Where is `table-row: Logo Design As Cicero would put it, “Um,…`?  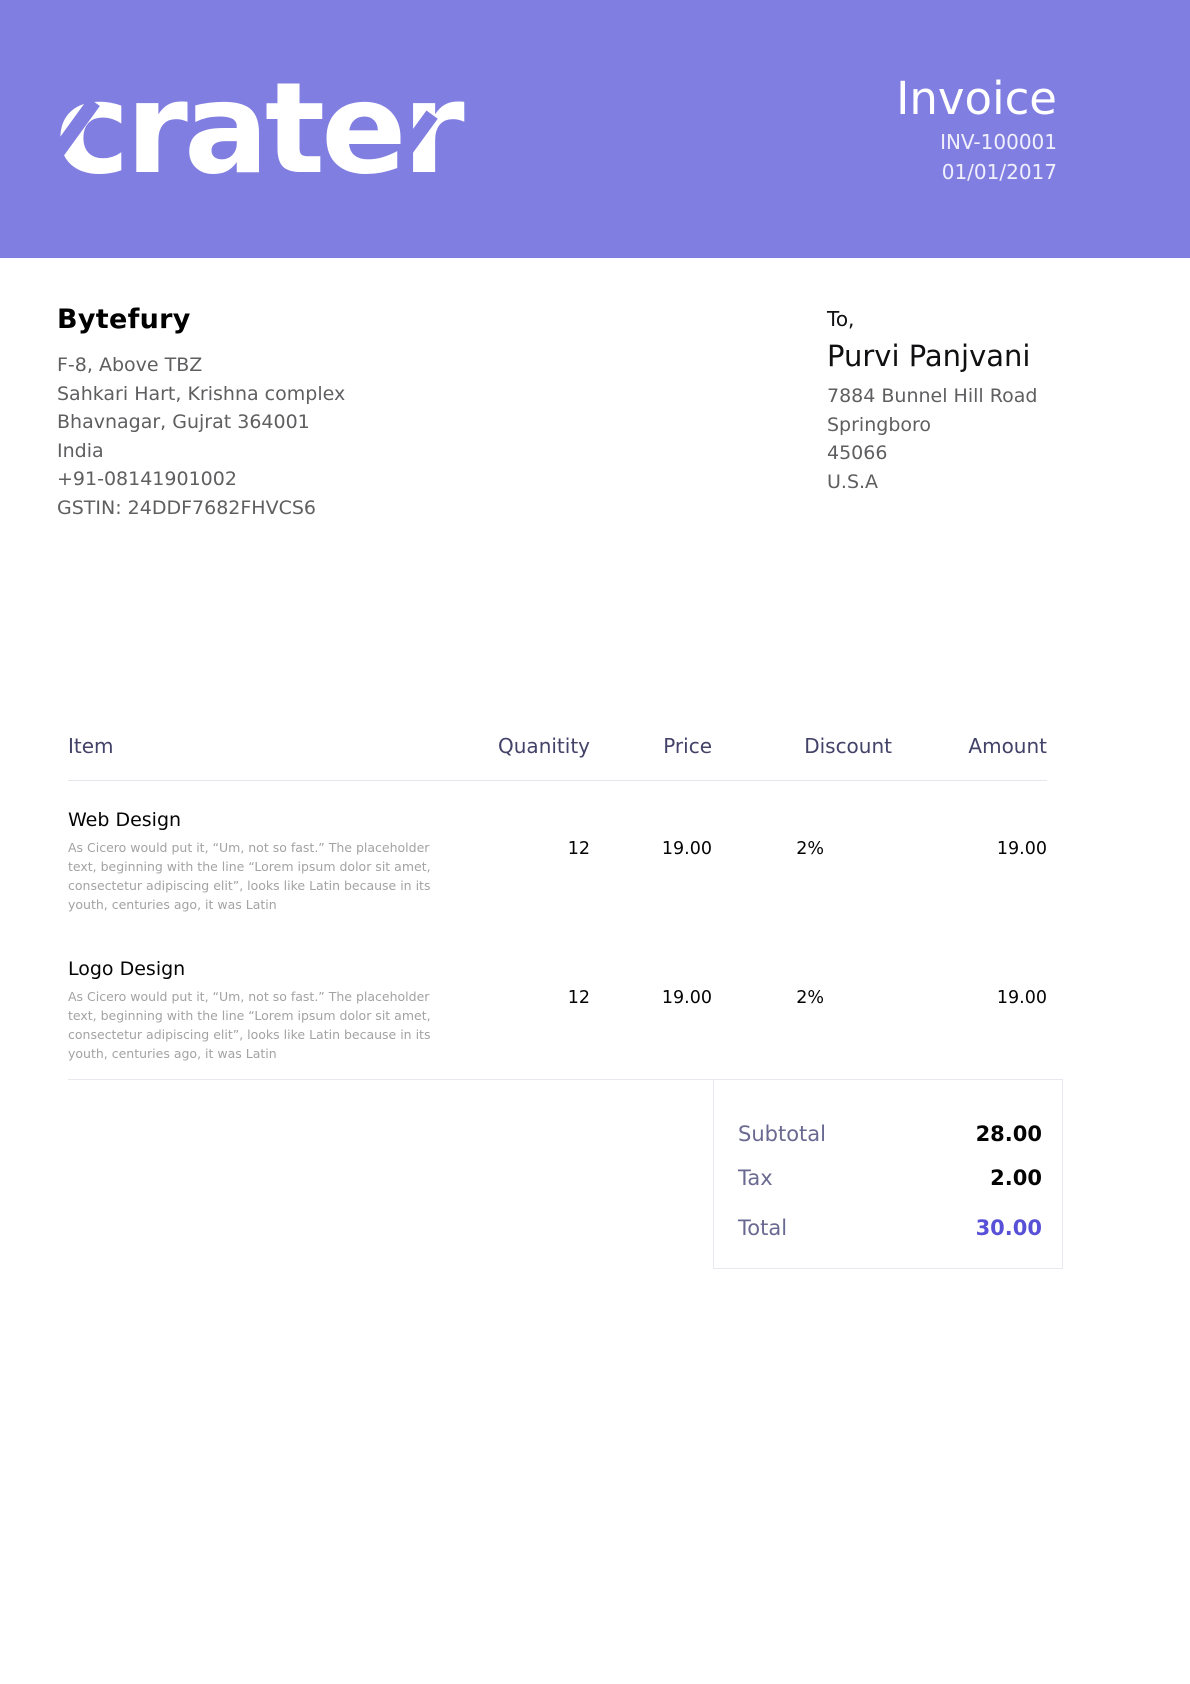 table-row: Logo Design As Cicero would put it, “Um,… is located at coordinates (557, 1004).